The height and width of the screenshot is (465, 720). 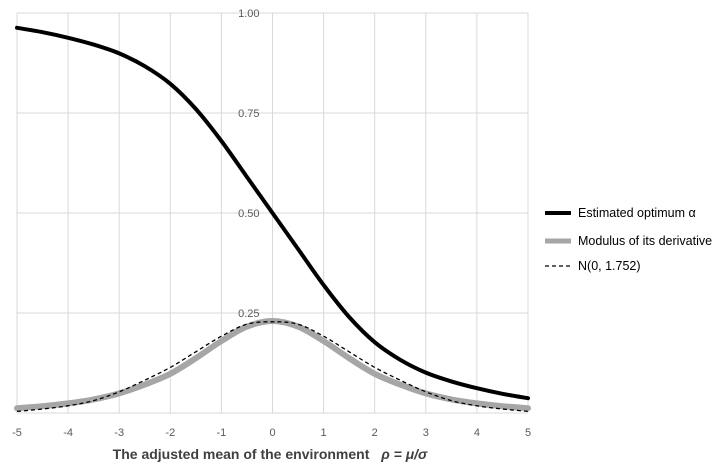 What do you see at coordinates (248, 164) in the screenshot?
I see `y-tick-labels: 0.25 0.50 0.75 1.00` at bounding box center [248, 164].